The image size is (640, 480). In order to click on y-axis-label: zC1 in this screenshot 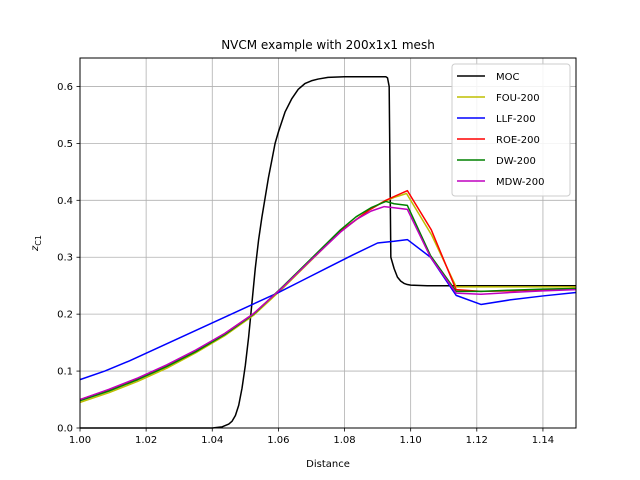, I will do `click(36, 243)`.